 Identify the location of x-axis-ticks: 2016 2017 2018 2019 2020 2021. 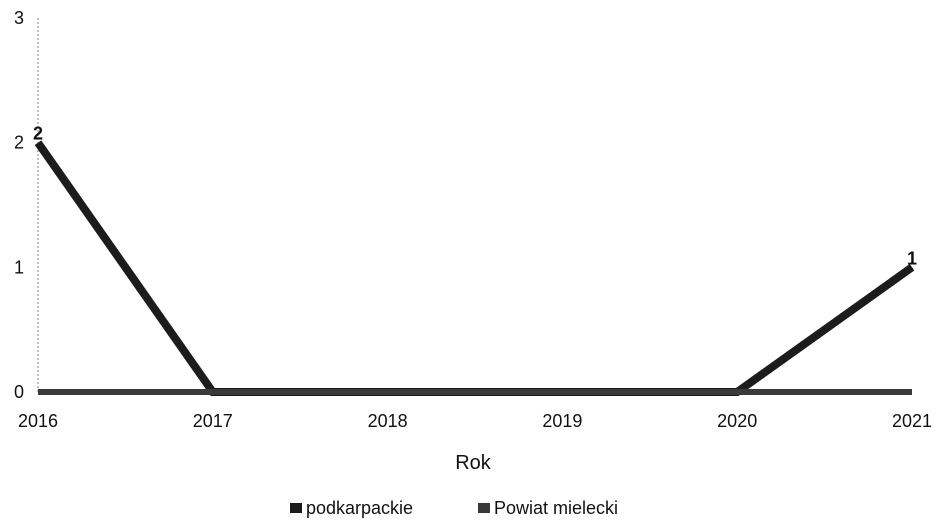
(475, 421).